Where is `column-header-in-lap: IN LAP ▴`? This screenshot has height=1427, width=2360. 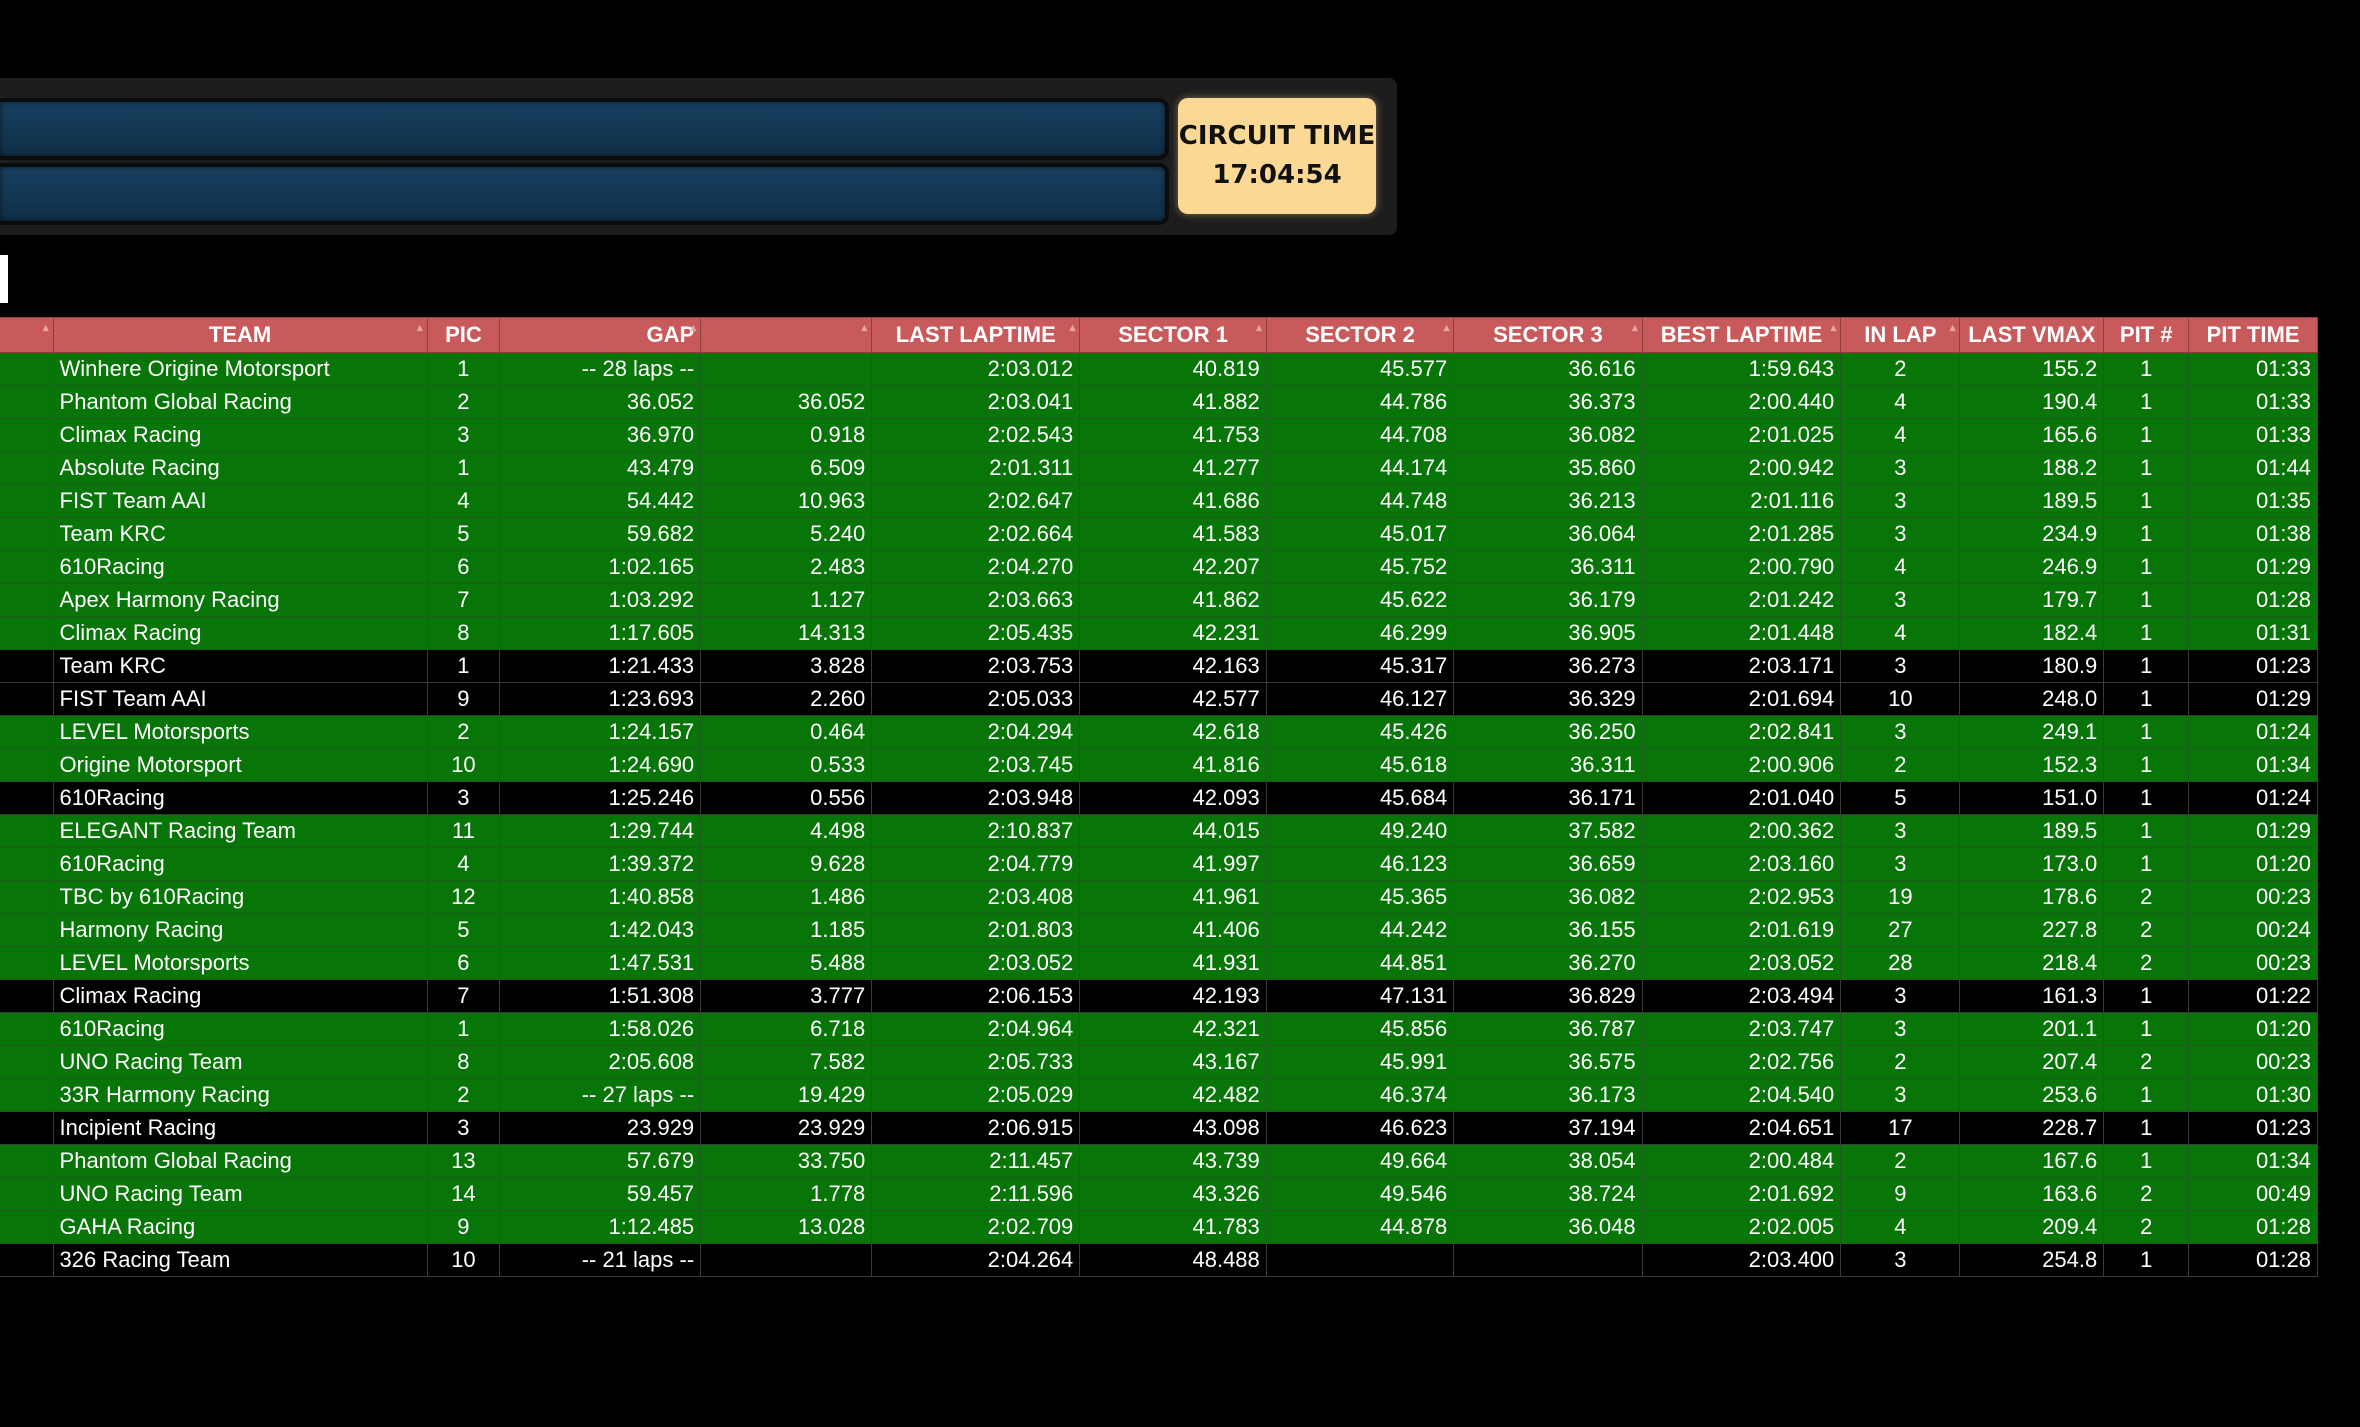
column-header-in-lap: IN LAP ▴ is located at coordinates (1900, 335).